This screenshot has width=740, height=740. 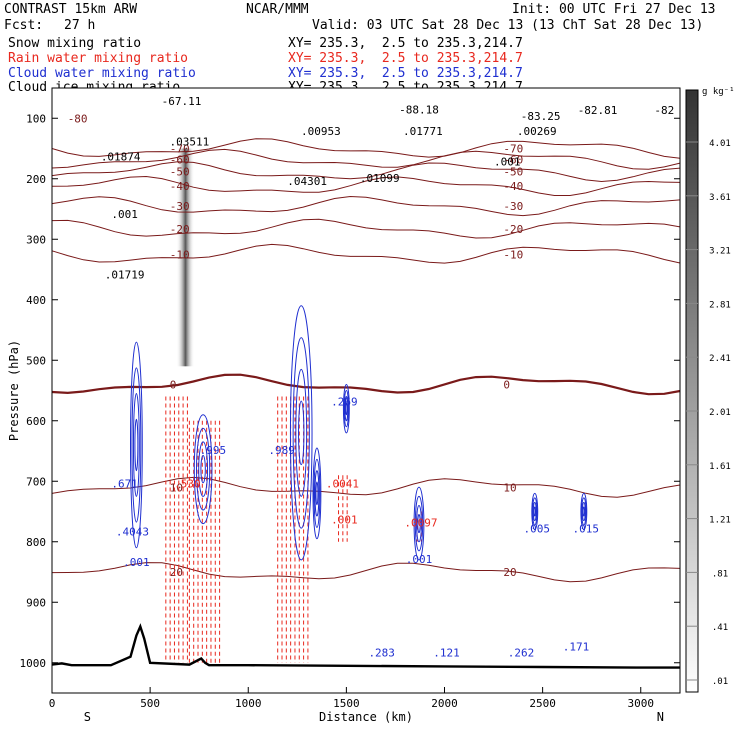 What do you see at coordinates (36, 239) in the screenshot?
I see `y-tick-label: 300` at bounding box center [36, 239].